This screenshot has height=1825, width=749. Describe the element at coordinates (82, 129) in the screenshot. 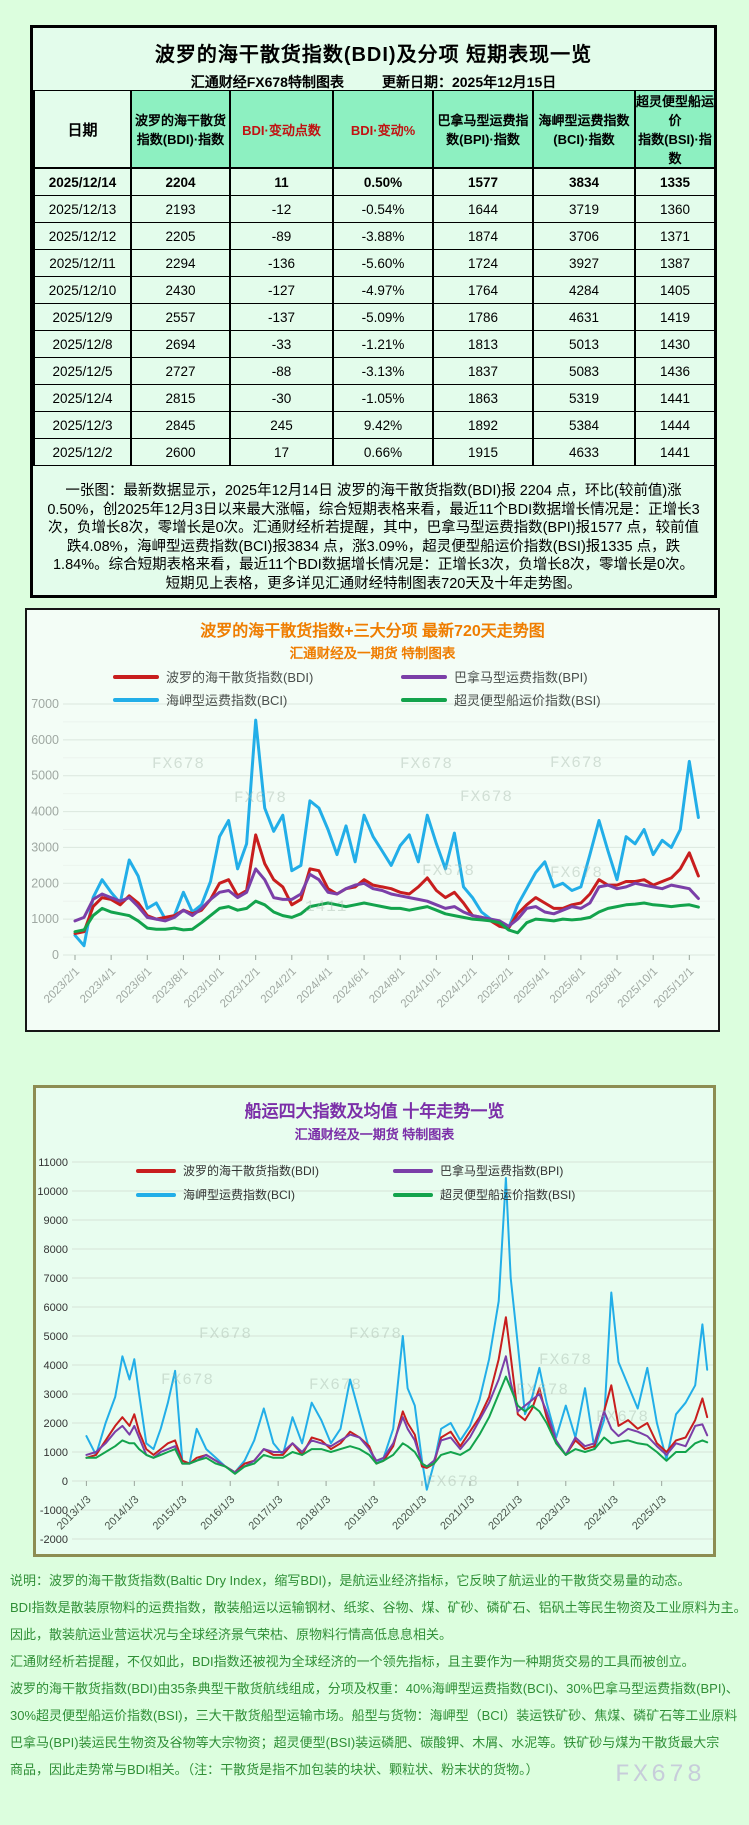

I see `column-header: 日期` at that location.